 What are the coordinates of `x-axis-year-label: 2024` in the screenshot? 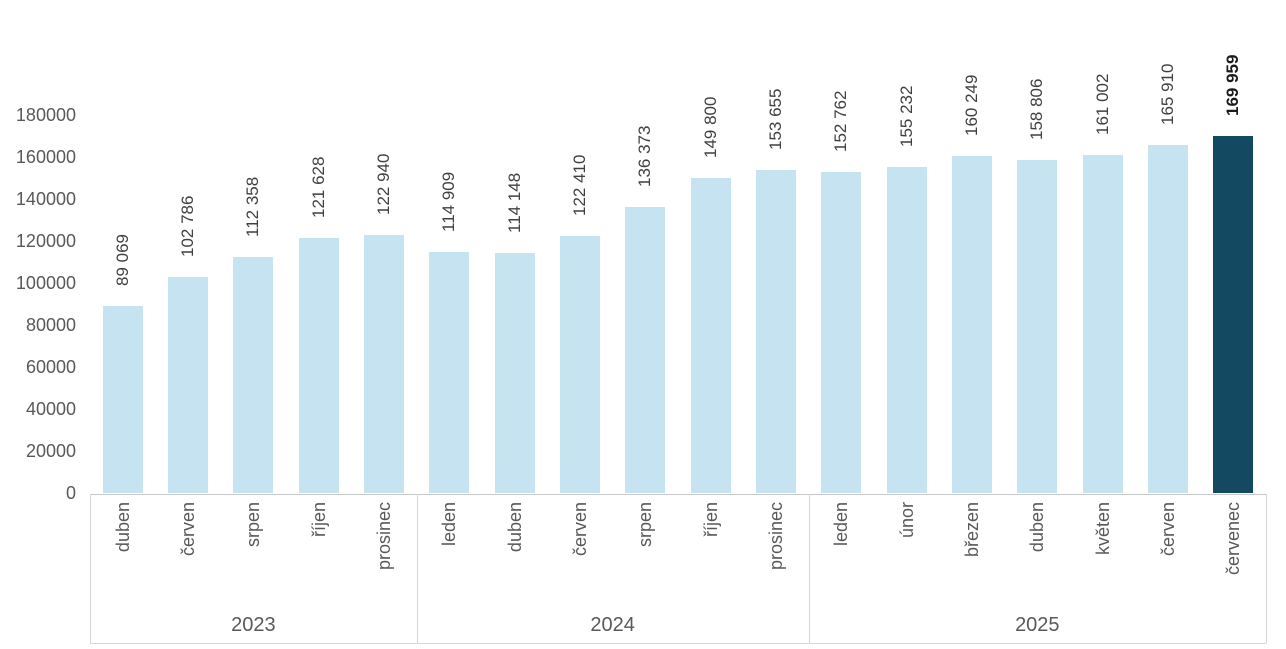 It's located at (612, 625).